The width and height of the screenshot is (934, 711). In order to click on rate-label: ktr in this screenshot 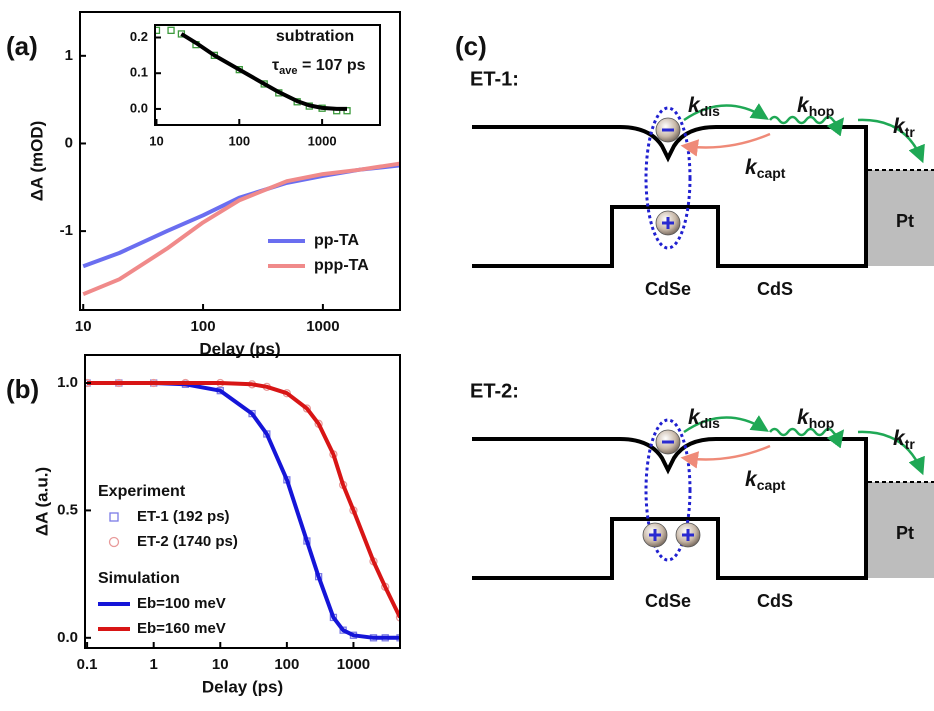, I will do `click(904, 439)`.